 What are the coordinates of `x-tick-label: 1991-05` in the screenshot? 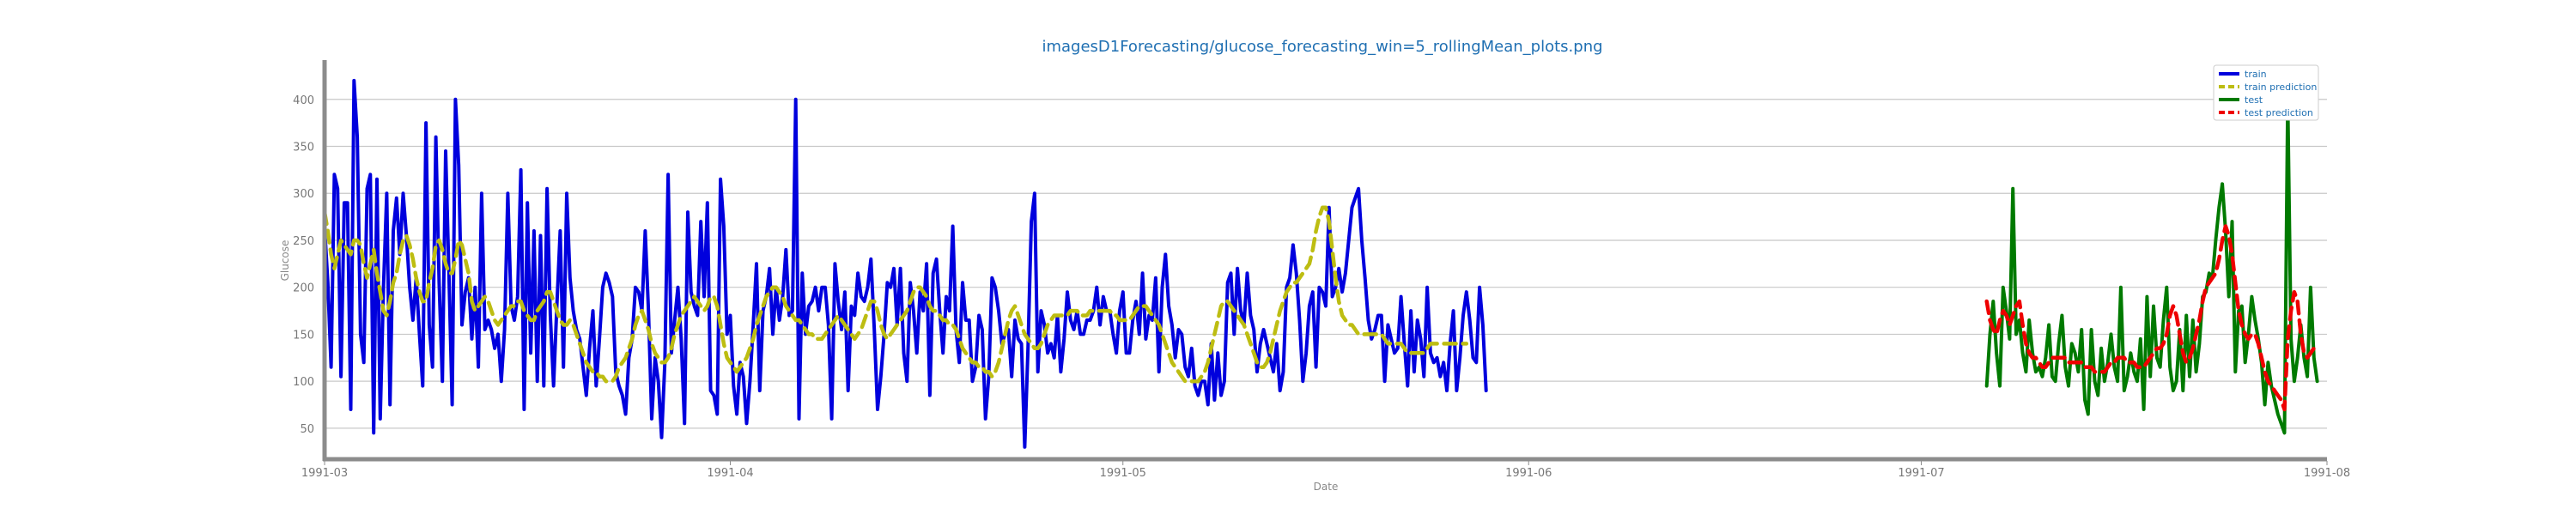 It's located at (1123, 473).